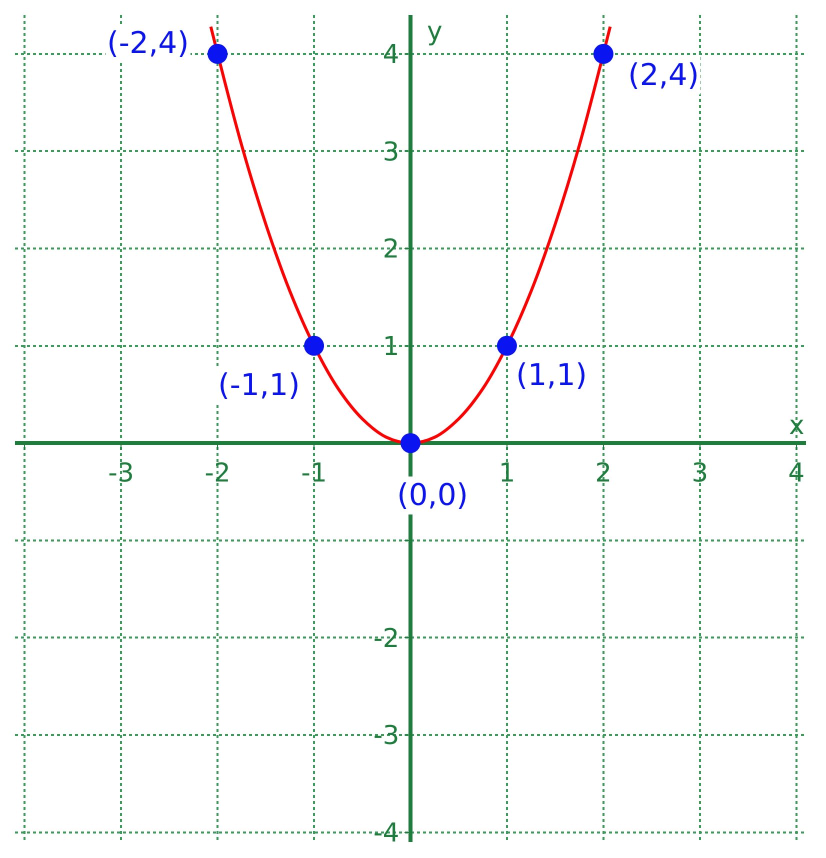 This screenshot has width=826, height=858. What do you see at coordinates (391, 249) in the screenshot?
I see `y-tick-label: 2` at bounding box center [391, 249].